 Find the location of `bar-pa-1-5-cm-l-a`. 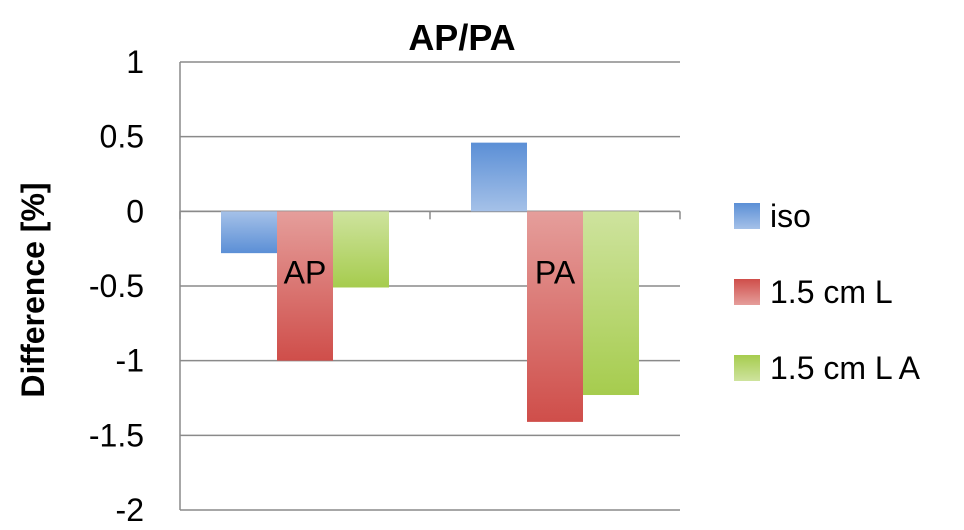

bar-pa-1-5-cm-l-a is located at coordinates (611, 303).